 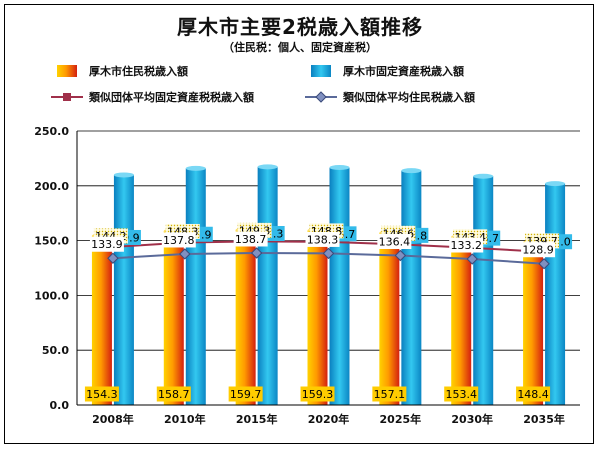 I want to click on legend-item-0-label: 厚木市住民税歳入額, so click(x=138, y=71).